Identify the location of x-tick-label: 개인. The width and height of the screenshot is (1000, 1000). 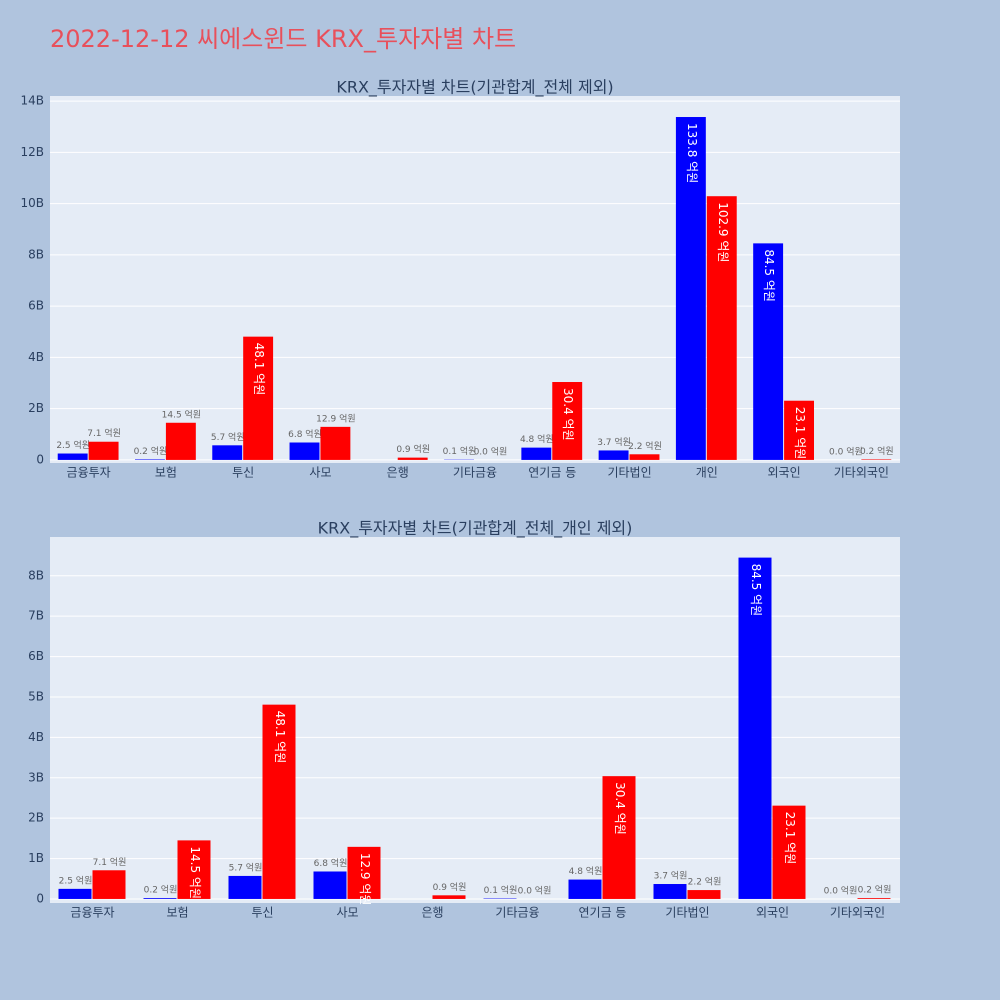
(707, 473).